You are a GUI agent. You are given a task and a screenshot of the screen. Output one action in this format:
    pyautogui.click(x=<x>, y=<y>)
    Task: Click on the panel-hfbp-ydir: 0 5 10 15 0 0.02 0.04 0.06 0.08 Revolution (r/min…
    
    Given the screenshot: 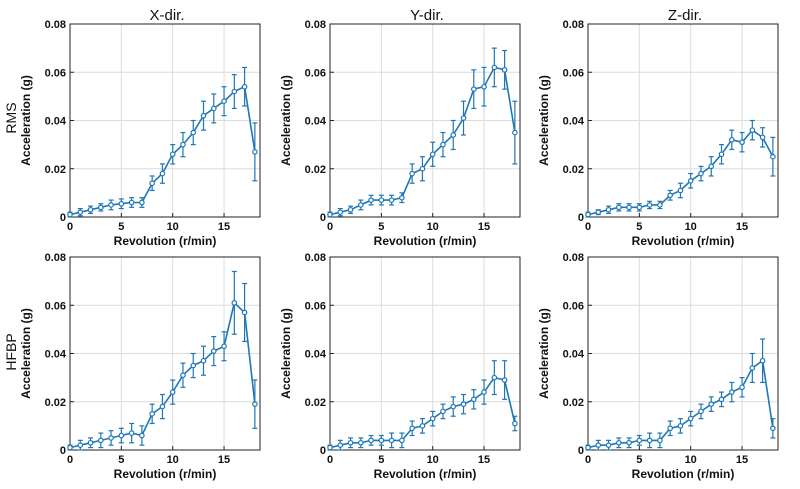 What is the action you would take?
    pyautogui.click(x=400, y=366)
    